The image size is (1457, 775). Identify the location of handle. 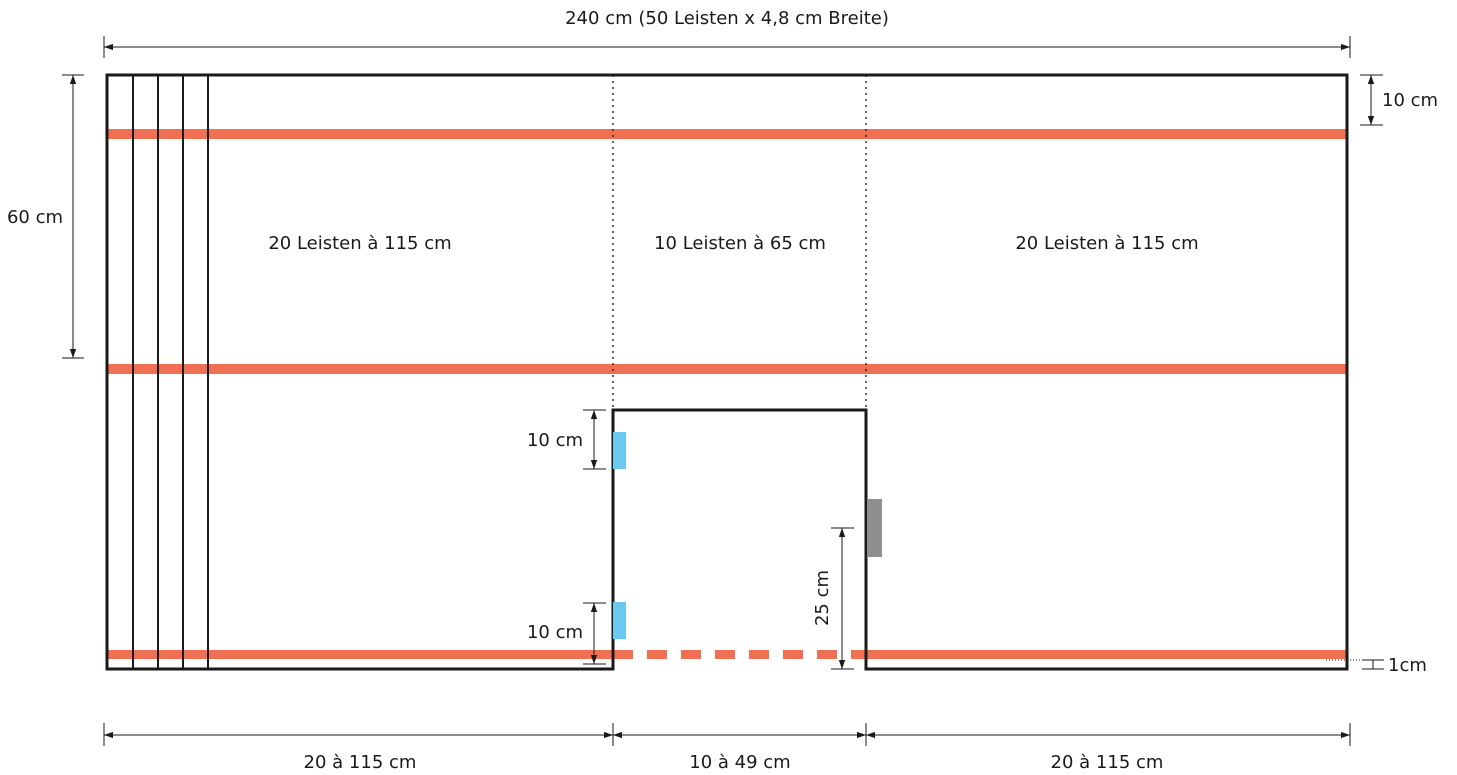
(874, 528).